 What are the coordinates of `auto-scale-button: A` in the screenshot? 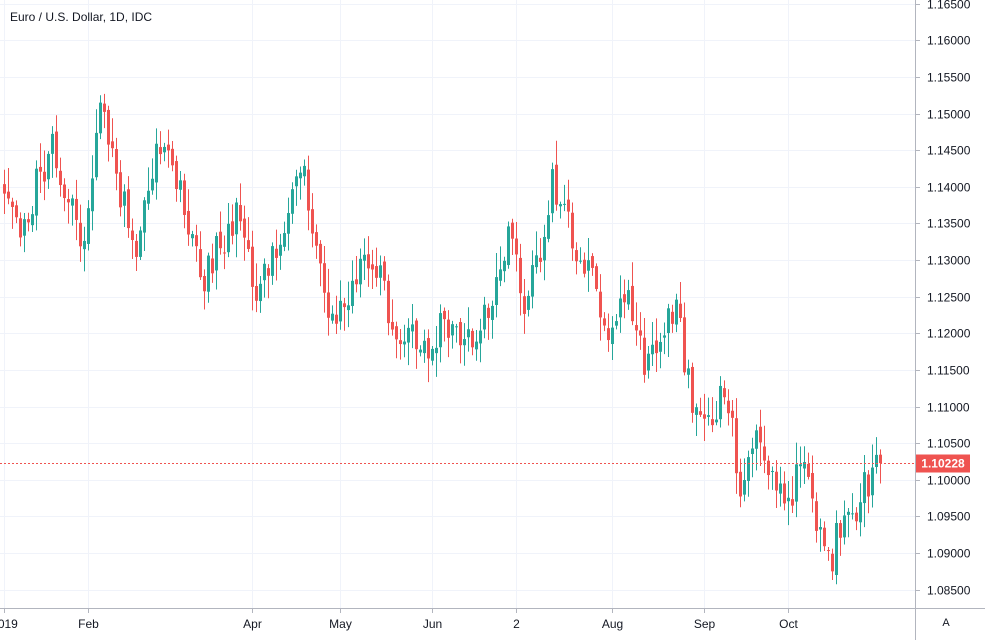 It's located at (946, 621).